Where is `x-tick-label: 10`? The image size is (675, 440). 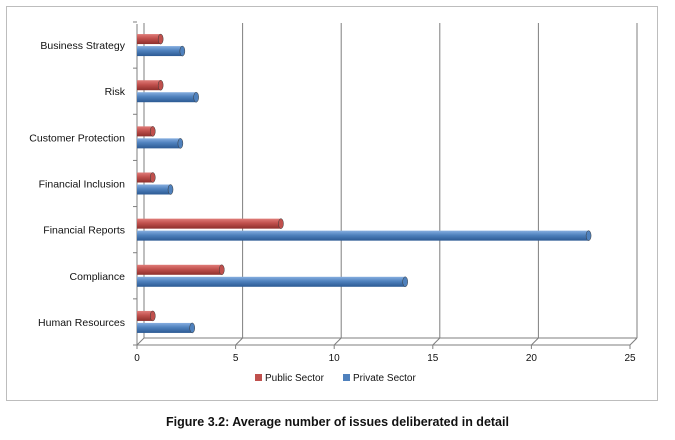
x-tick-label: 10 is located at coordinates (335, 358).